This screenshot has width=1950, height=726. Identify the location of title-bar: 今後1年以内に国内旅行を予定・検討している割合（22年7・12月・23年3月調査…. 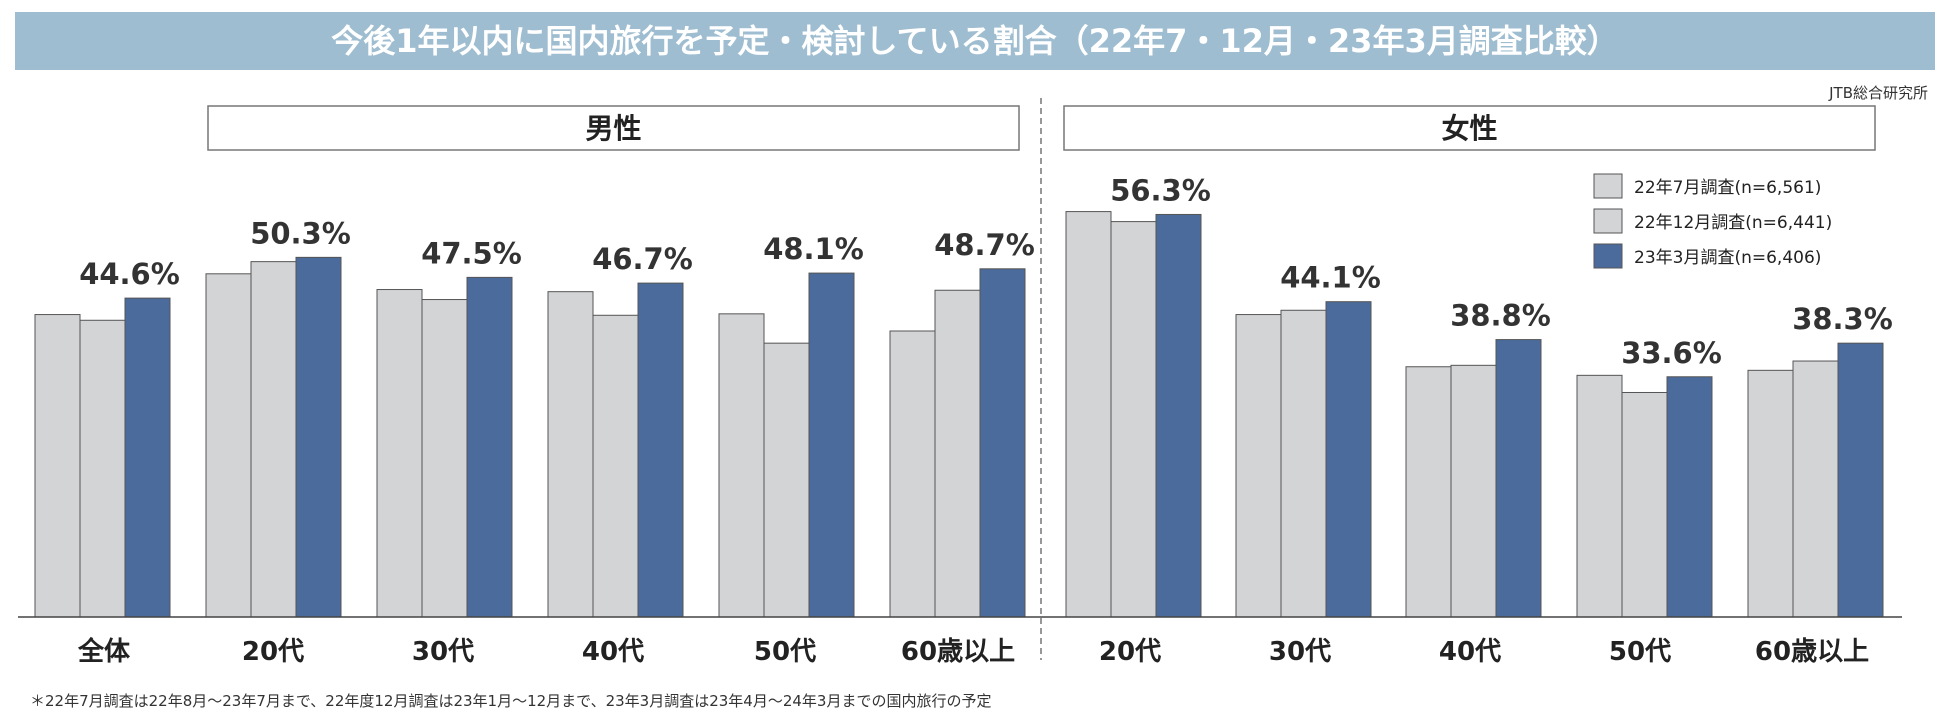
(975, 41).